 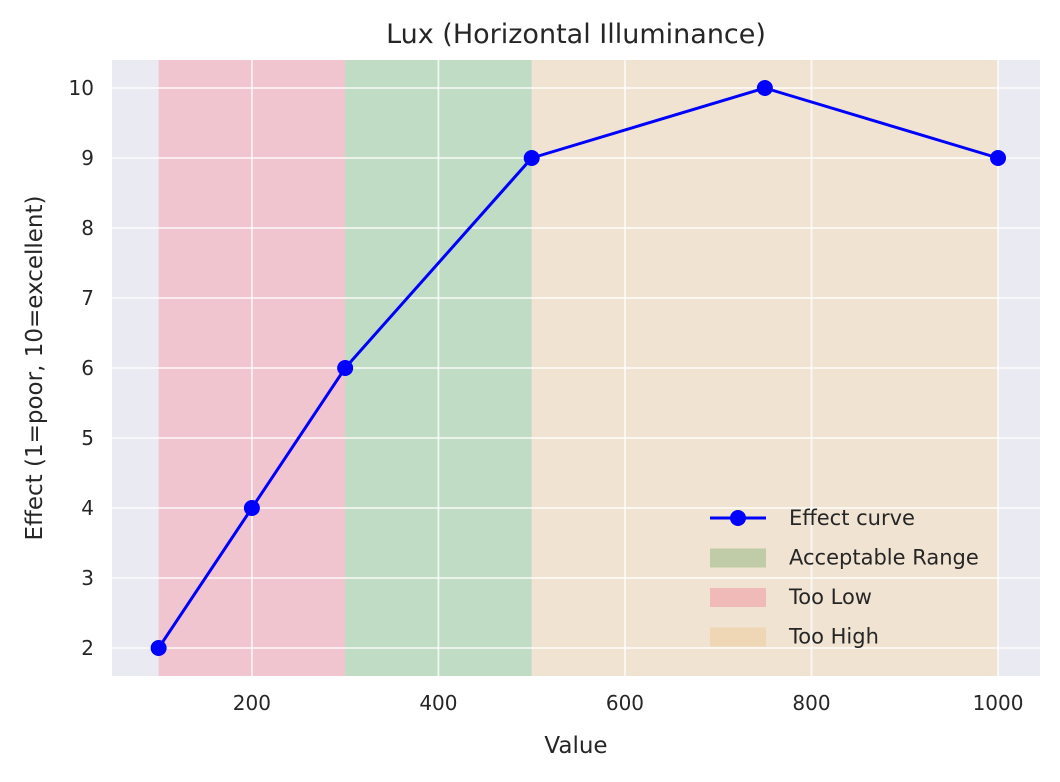 I want to click on y-tick-label: 9, so click(x=87, y=158).